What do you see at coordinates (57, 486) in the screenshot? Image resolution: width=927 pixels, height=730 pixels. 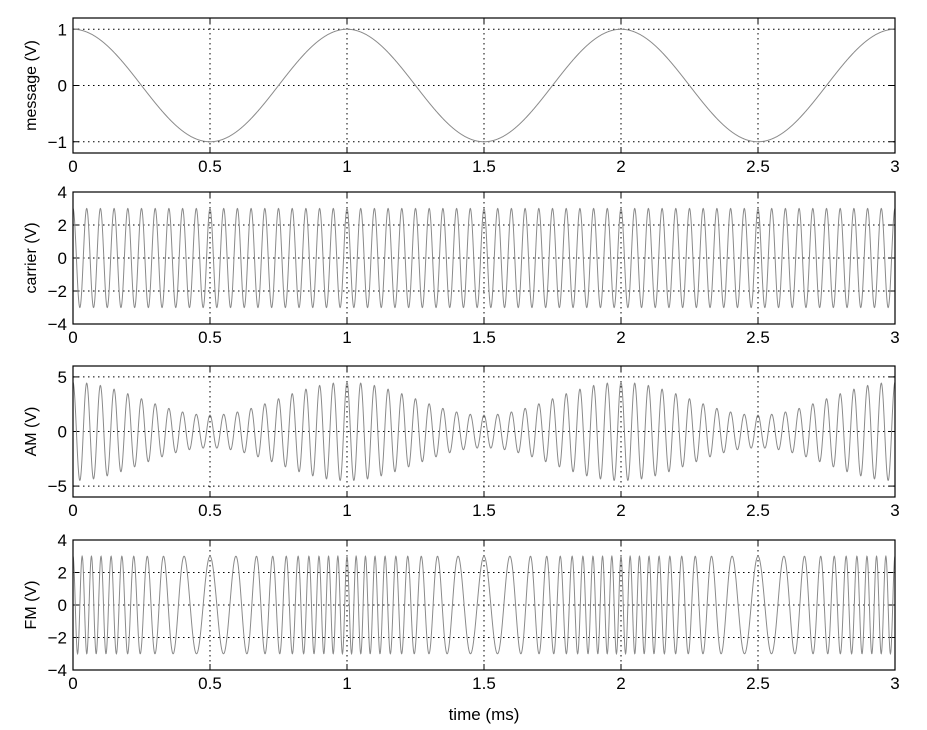 I see `y-tick-label: −5` at bounding box center [57, 486].